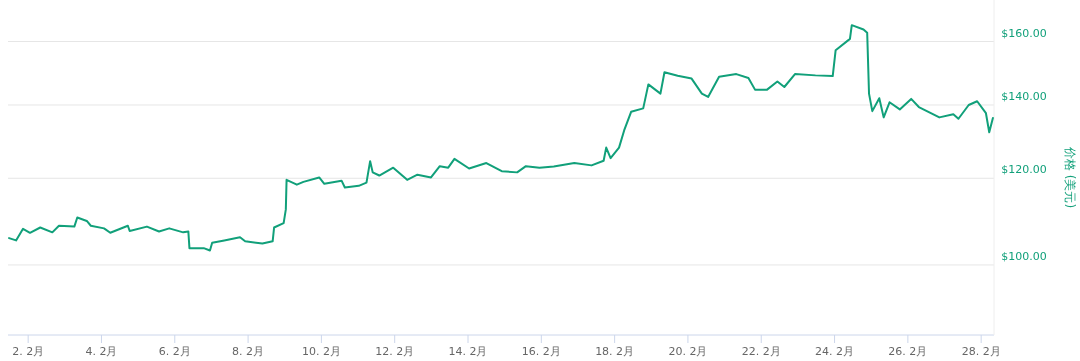  Describe the element at coordinates (1070, 177) in the screenshot. I see `y-axis-title: 价格 (美元)` at that location.